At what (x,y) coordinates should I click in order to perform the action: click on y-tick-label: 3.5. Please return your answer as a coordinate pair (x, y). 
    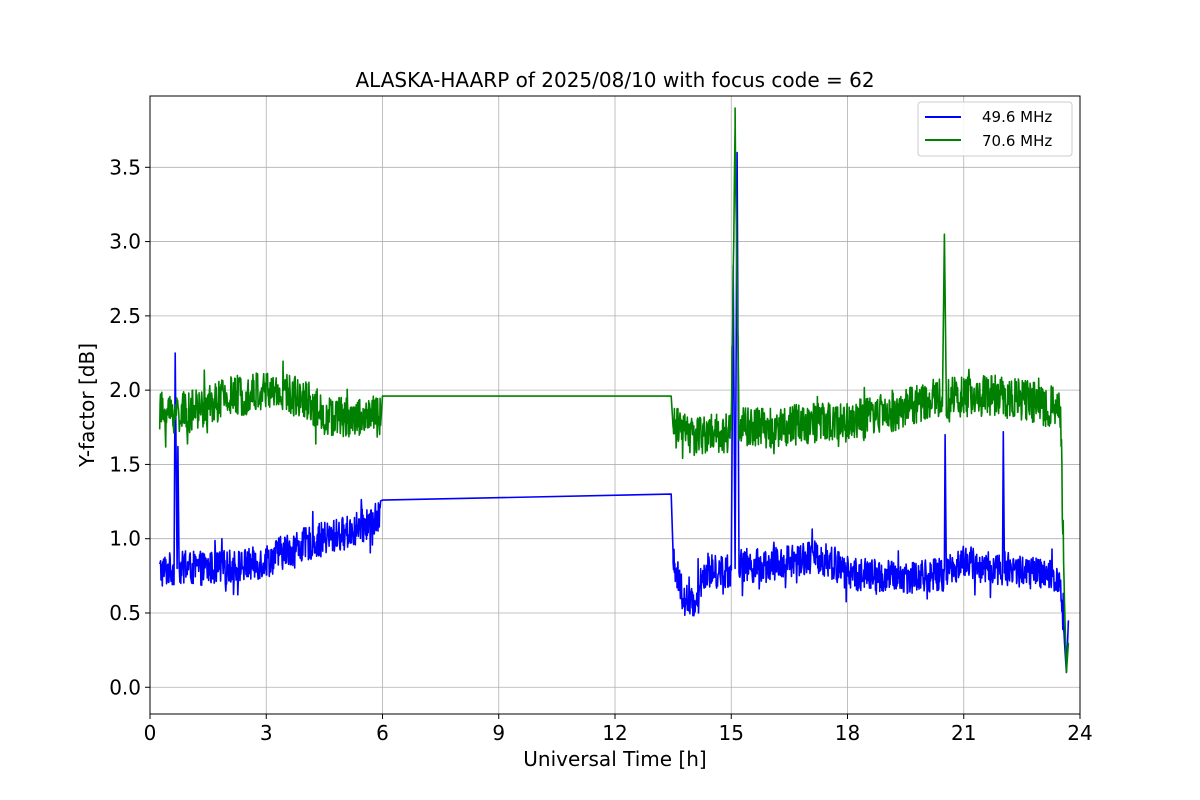
    Looking at the image, I should click on (125, 167).